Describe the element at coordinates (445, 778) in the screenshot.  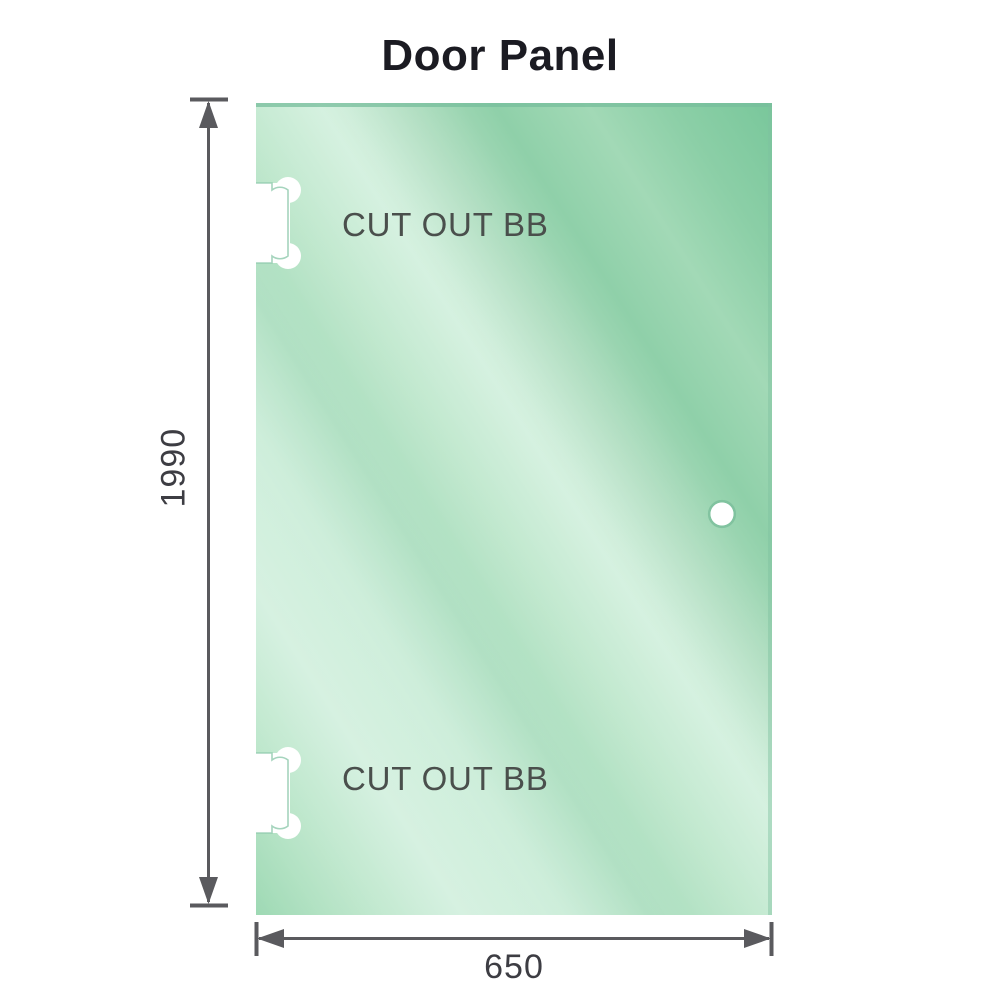
I see `cutout-label-bottom: CUT OUT BB` at that location.